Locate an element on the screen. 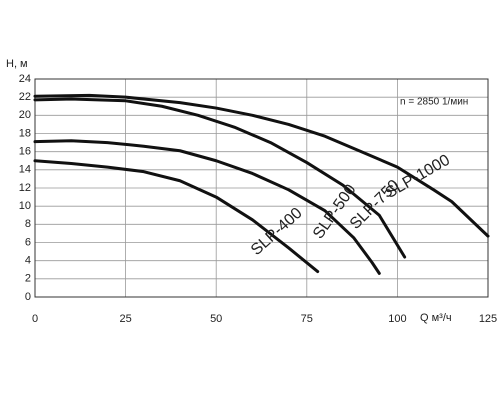  x-tick-label: 125 is located at coordinates (488, 319).